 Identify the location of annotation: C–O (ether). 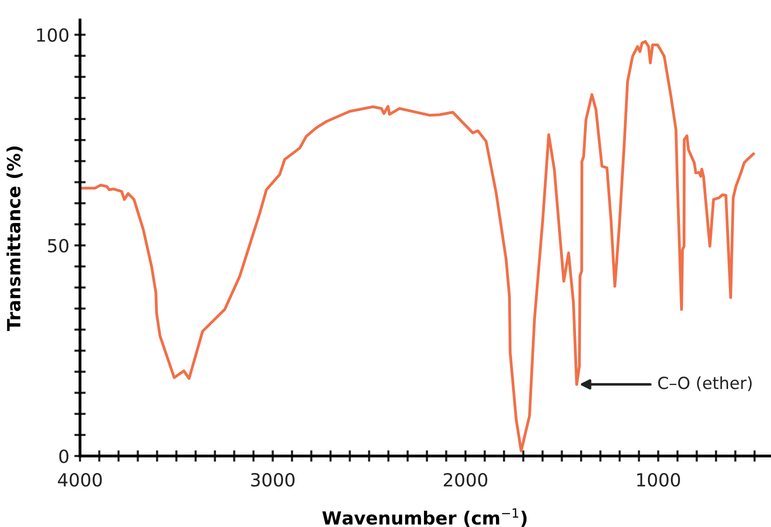
(705, 384).